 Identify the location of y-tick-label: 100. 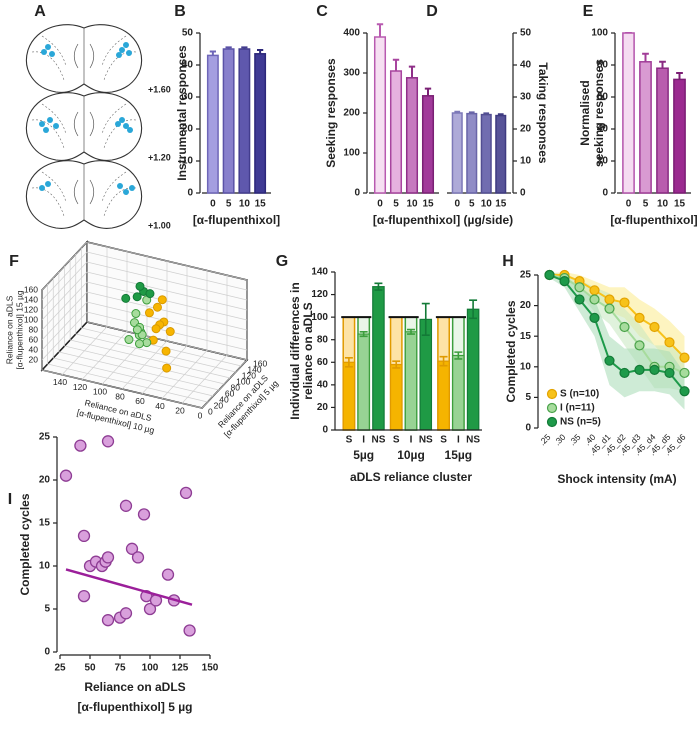
(319, 317).